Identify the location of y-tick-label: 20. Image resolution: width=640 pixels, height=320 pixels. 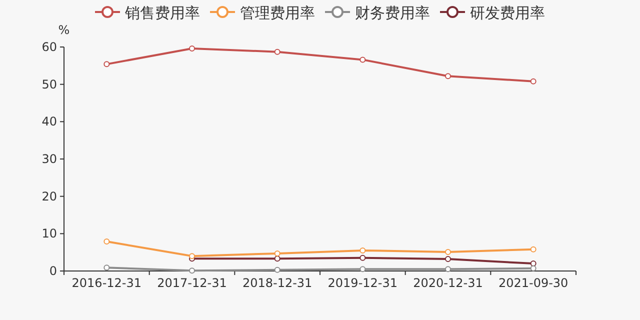
(49, 196).